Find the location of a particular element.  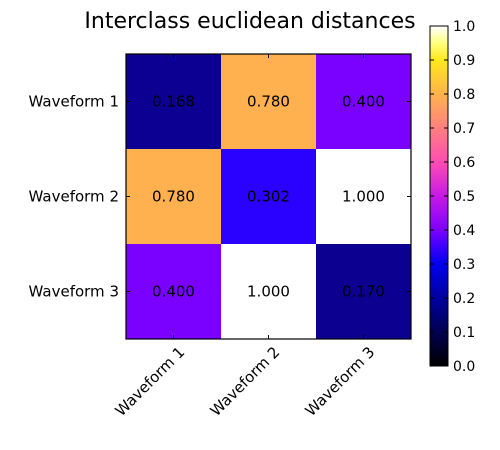

heatmap-cell-r2-c1 is located at coordinates (174, 197).